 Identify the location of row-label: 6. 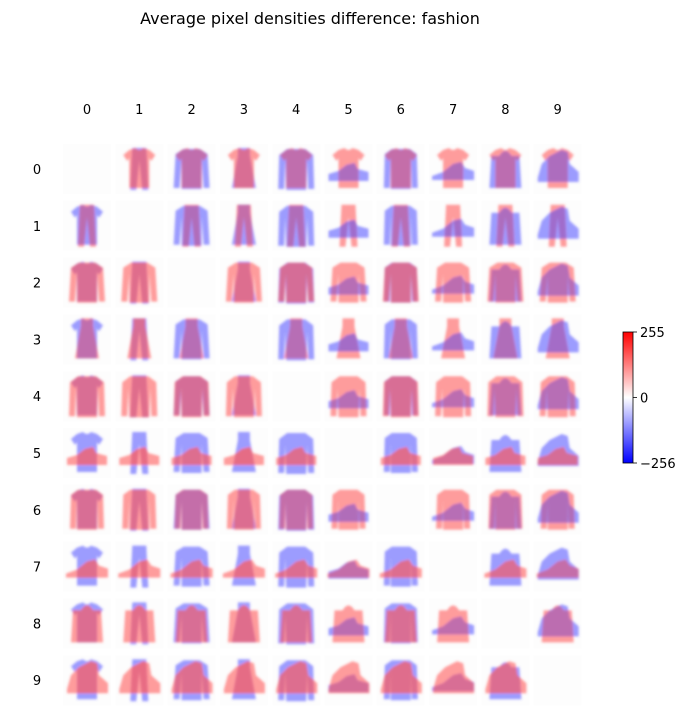
(37, 511).